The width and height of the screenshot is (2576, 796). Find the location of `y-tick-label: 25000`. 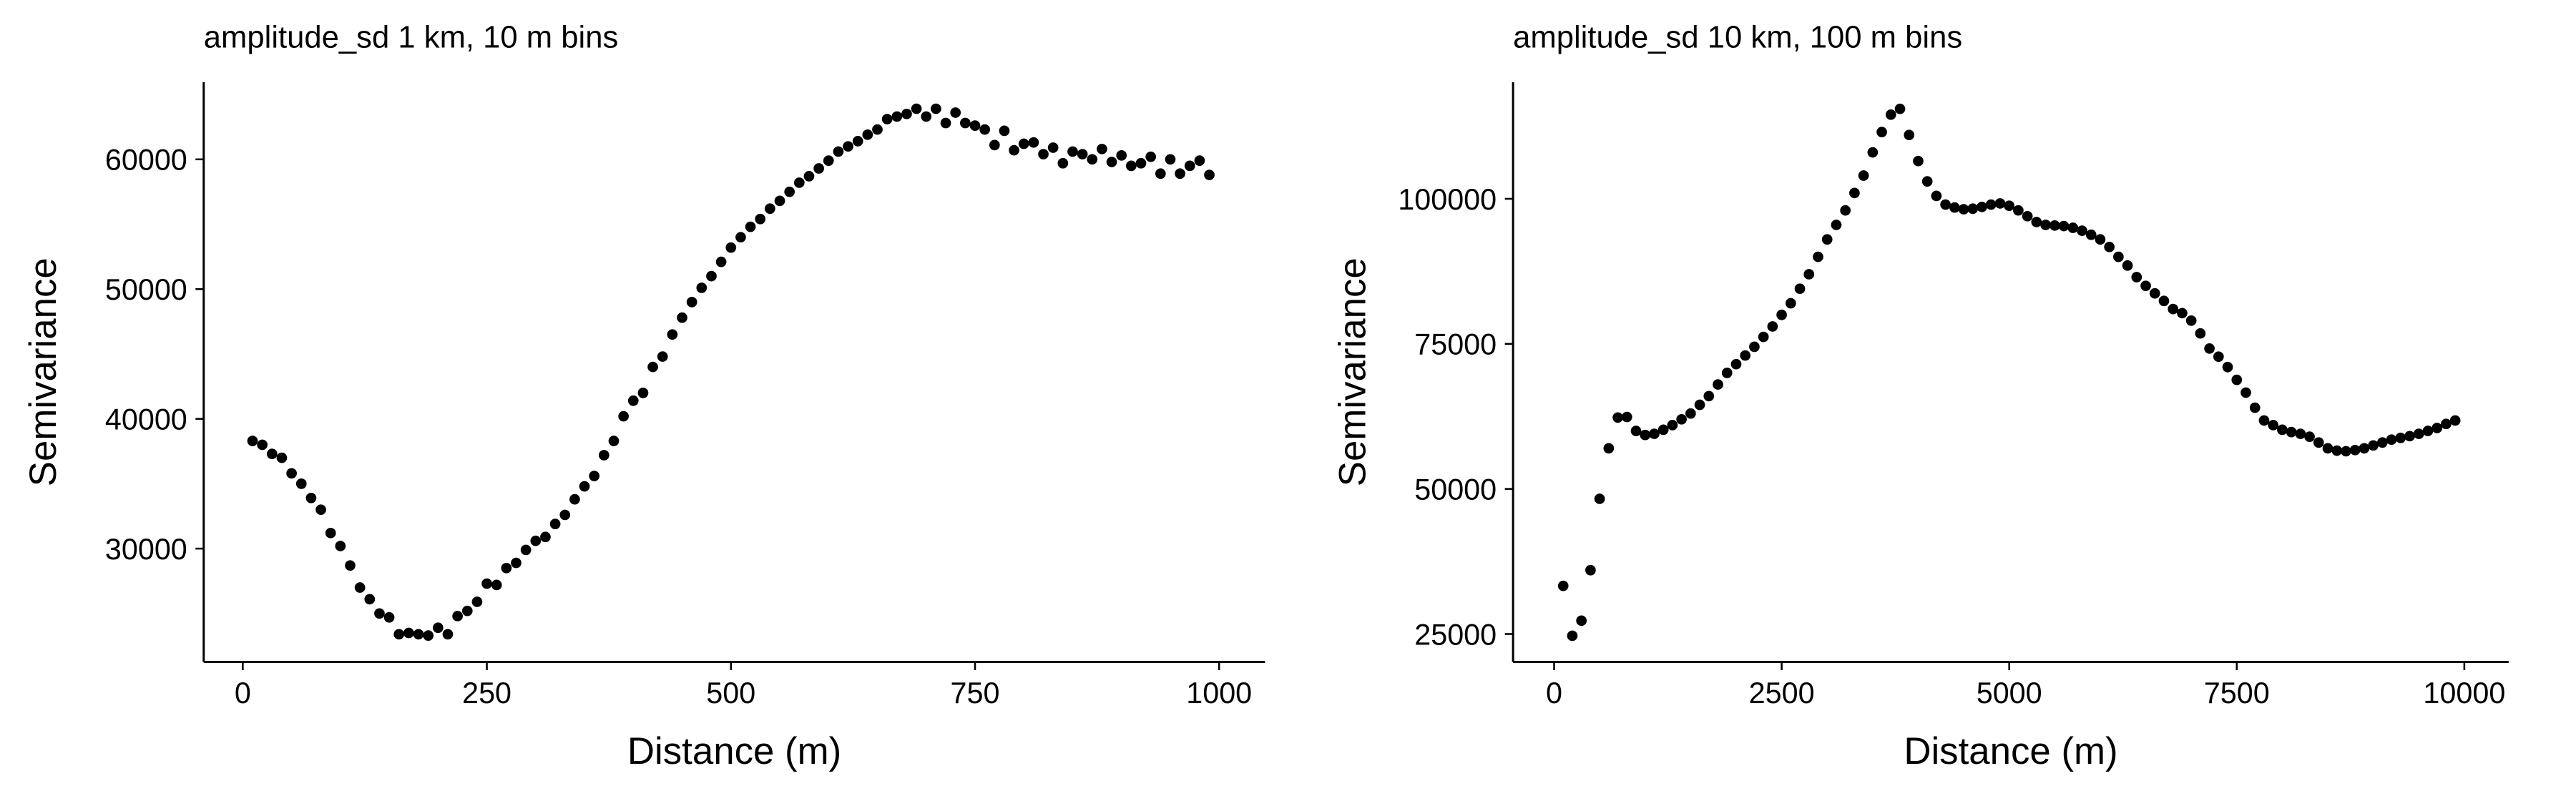

y-tick-label: 25000 is located at coordinates (1455, 635).